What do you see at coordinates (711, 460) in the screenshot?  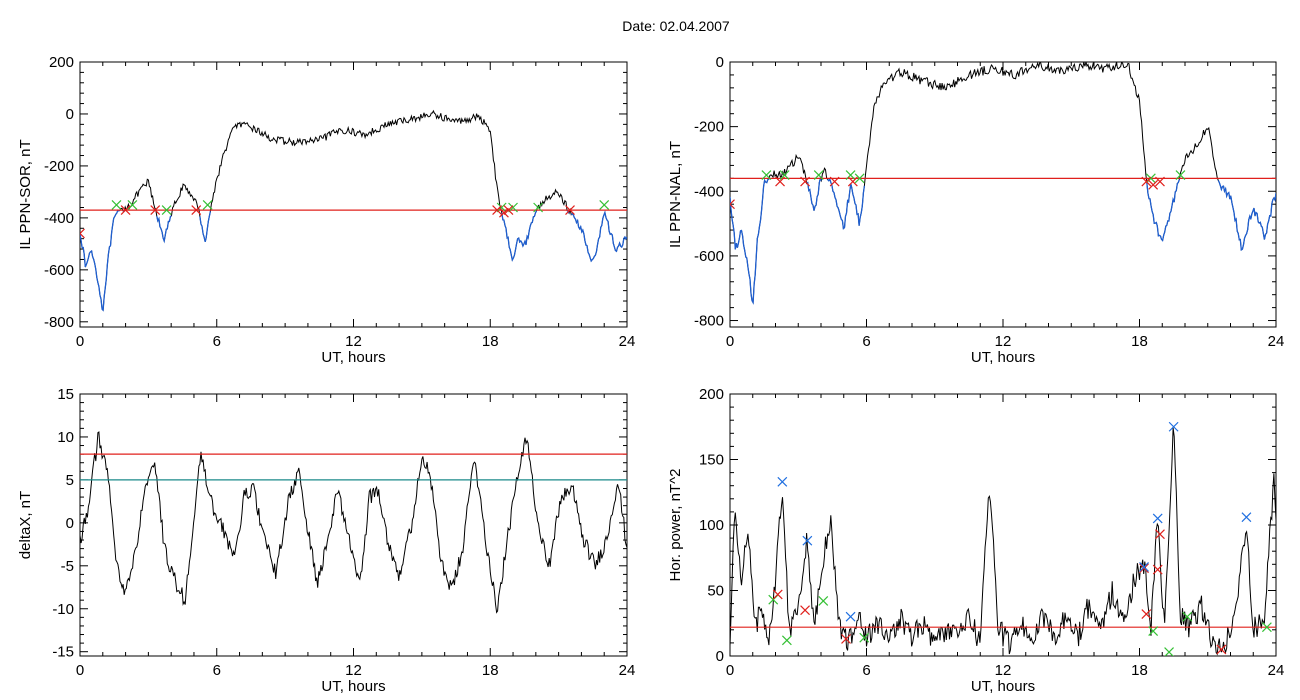 I see `y-tick-label: 150` at bounding box center [711, 460].